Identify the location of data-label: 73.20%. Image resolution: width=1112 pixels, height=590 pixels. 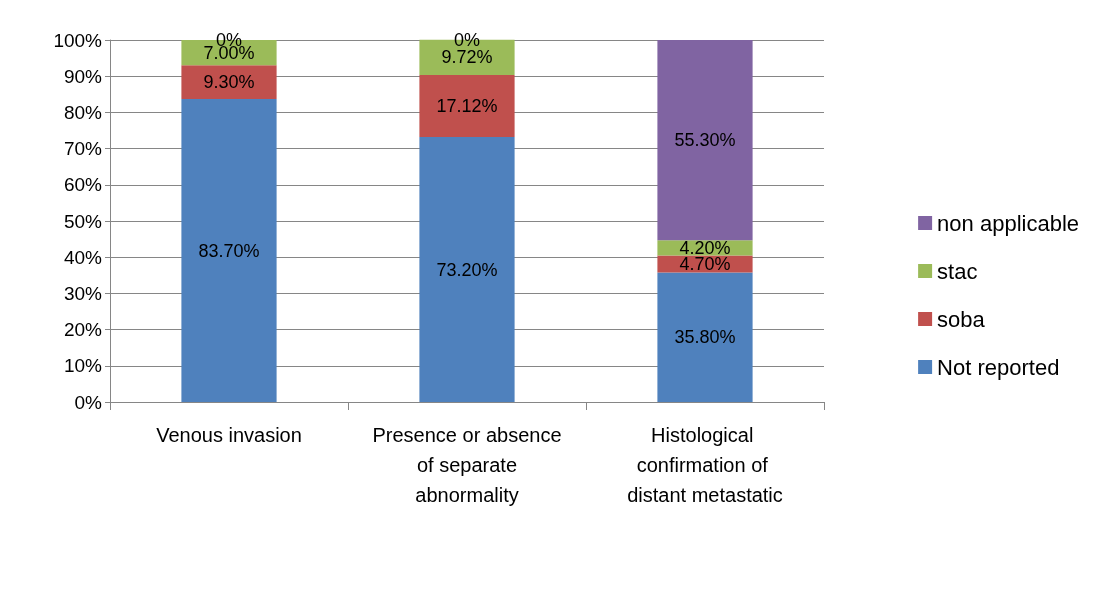
(467, 269).